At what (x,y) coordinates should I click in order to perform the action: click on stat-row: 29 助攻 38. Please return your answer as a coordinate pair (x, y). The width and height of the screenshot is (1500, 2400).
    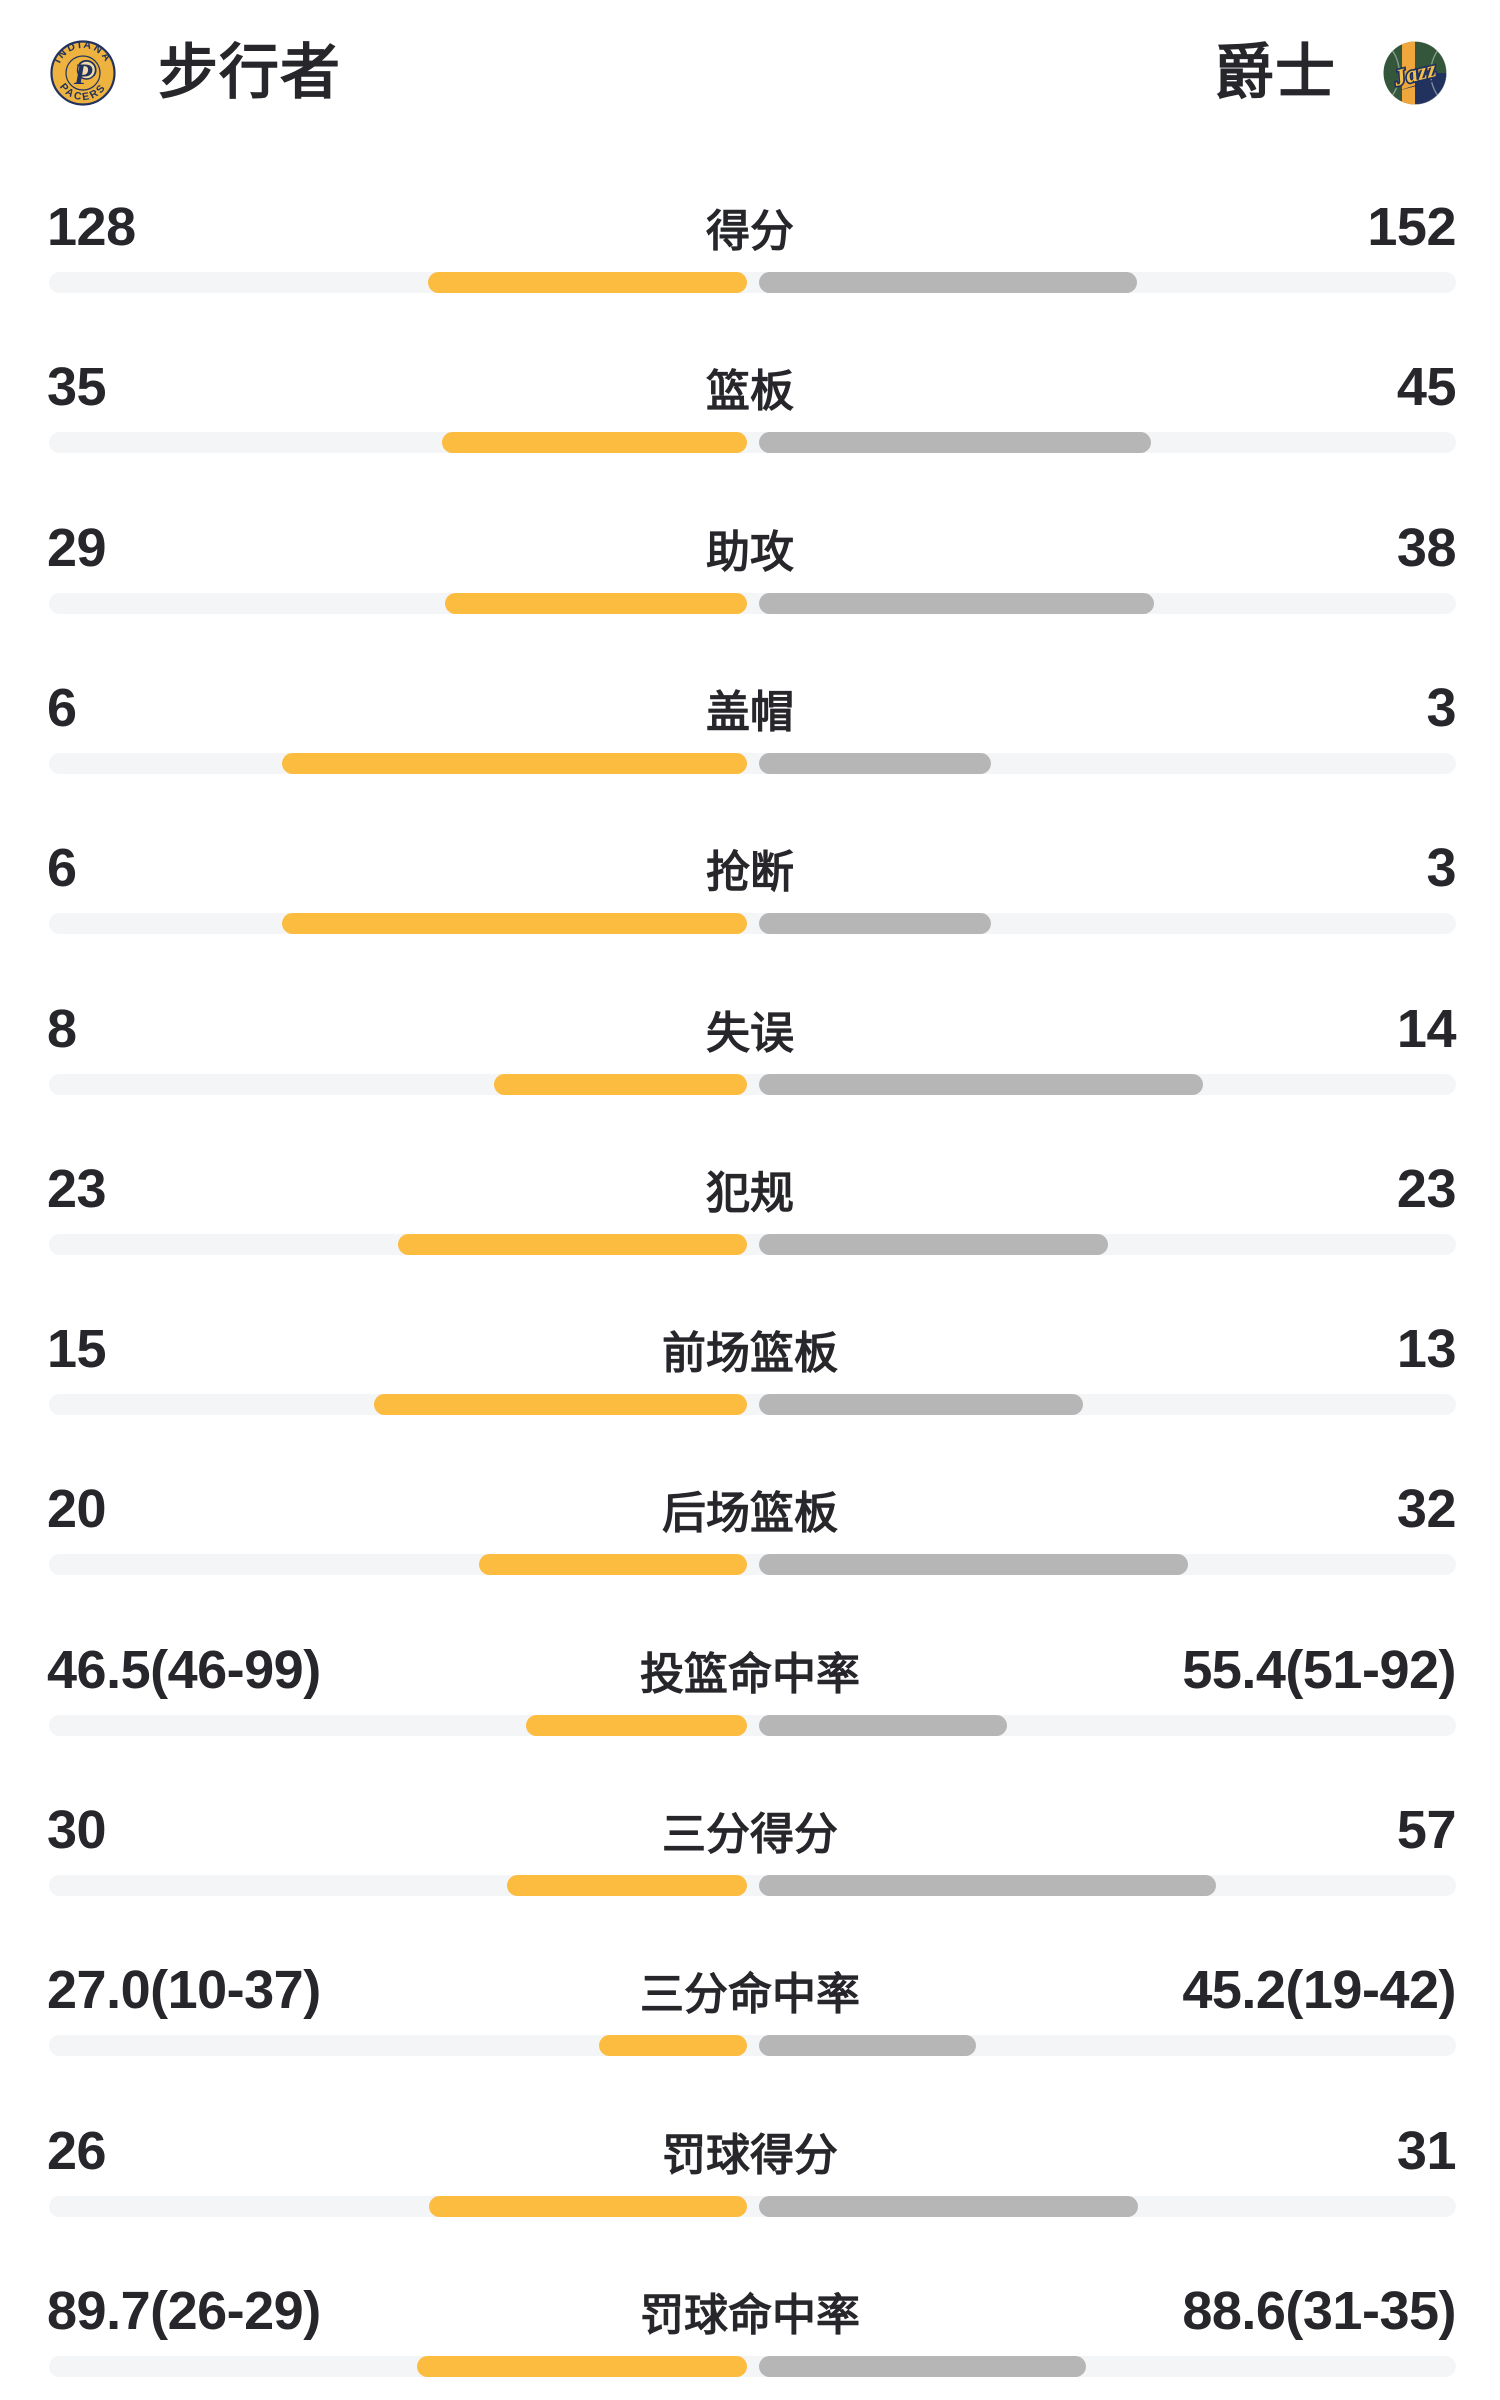
    Looking at the image, I should click on (750, 601).